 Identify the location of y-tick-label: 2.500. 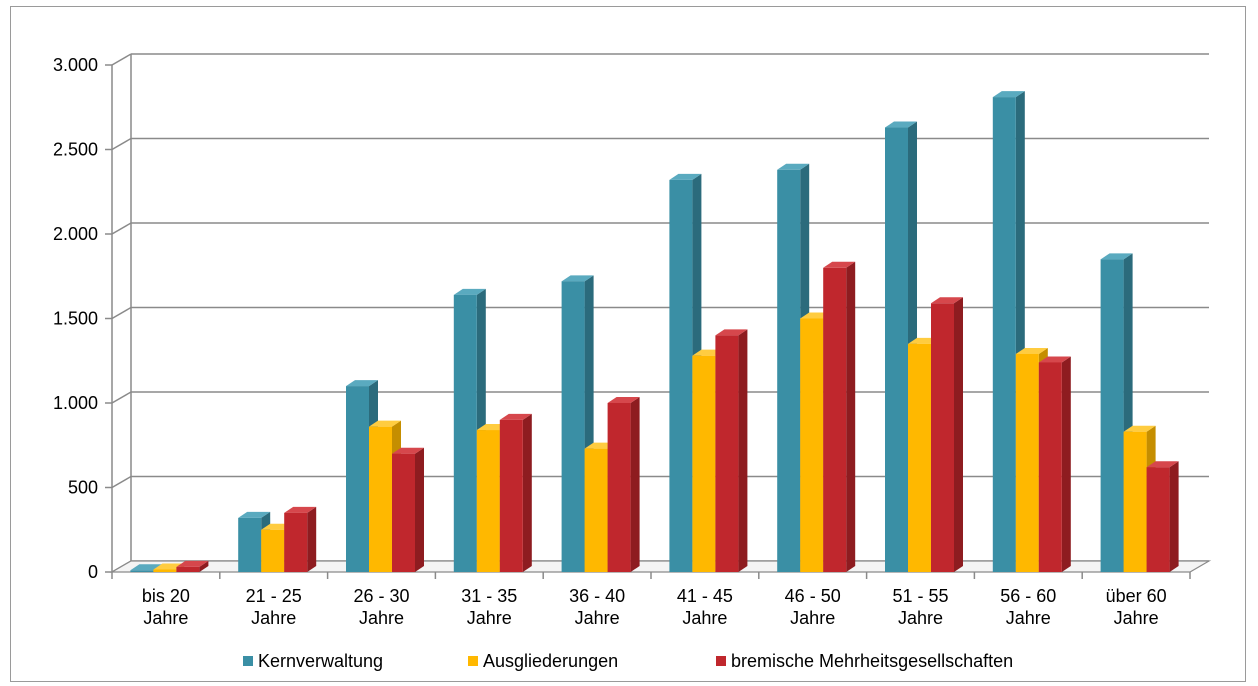
(75, 150).